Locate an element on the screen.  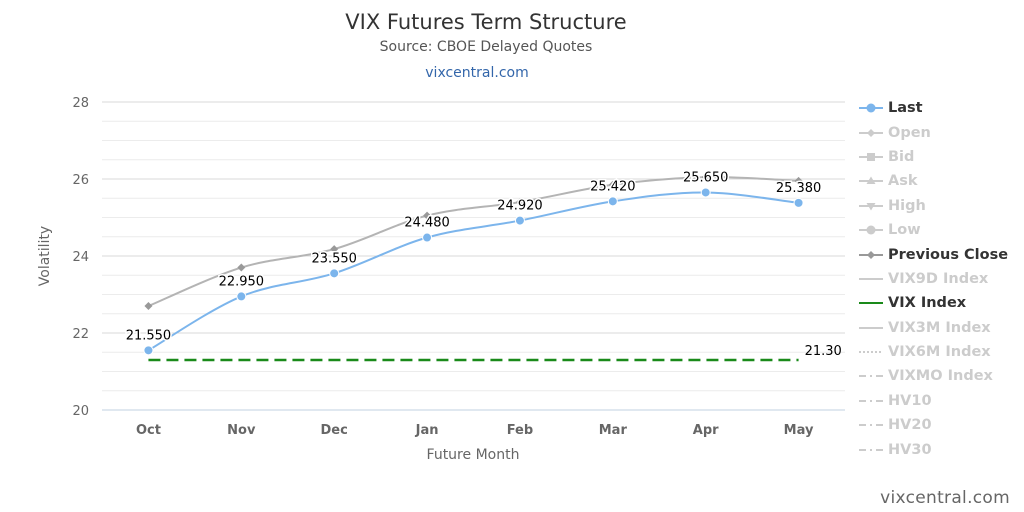
last-data-label: 21.550 is located at coordinates (149, 335).